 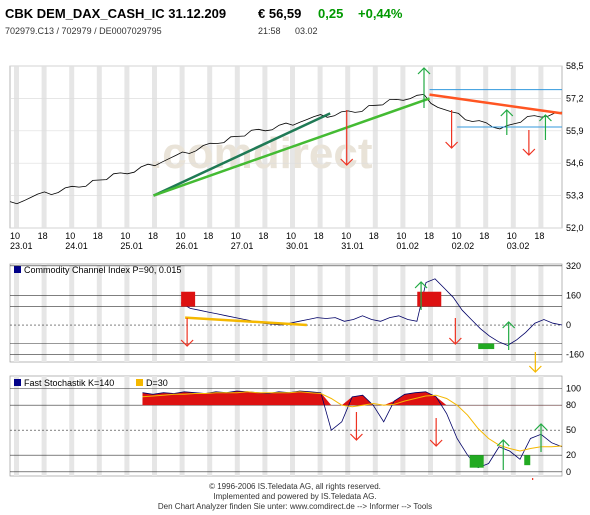 What do you see at coordinates (575, 131) in the screenshot?
I see `price-y-tick: 55,9` at bounding box center [575, 131].